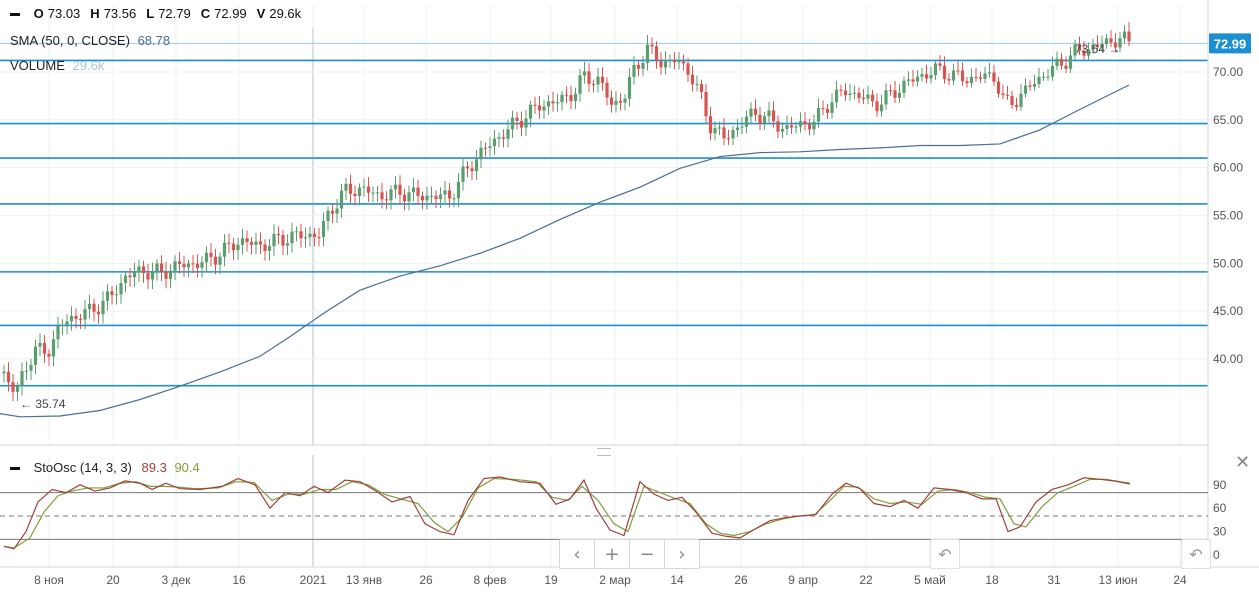  I want to click on time-tick-label: 18, so click(992, 580).